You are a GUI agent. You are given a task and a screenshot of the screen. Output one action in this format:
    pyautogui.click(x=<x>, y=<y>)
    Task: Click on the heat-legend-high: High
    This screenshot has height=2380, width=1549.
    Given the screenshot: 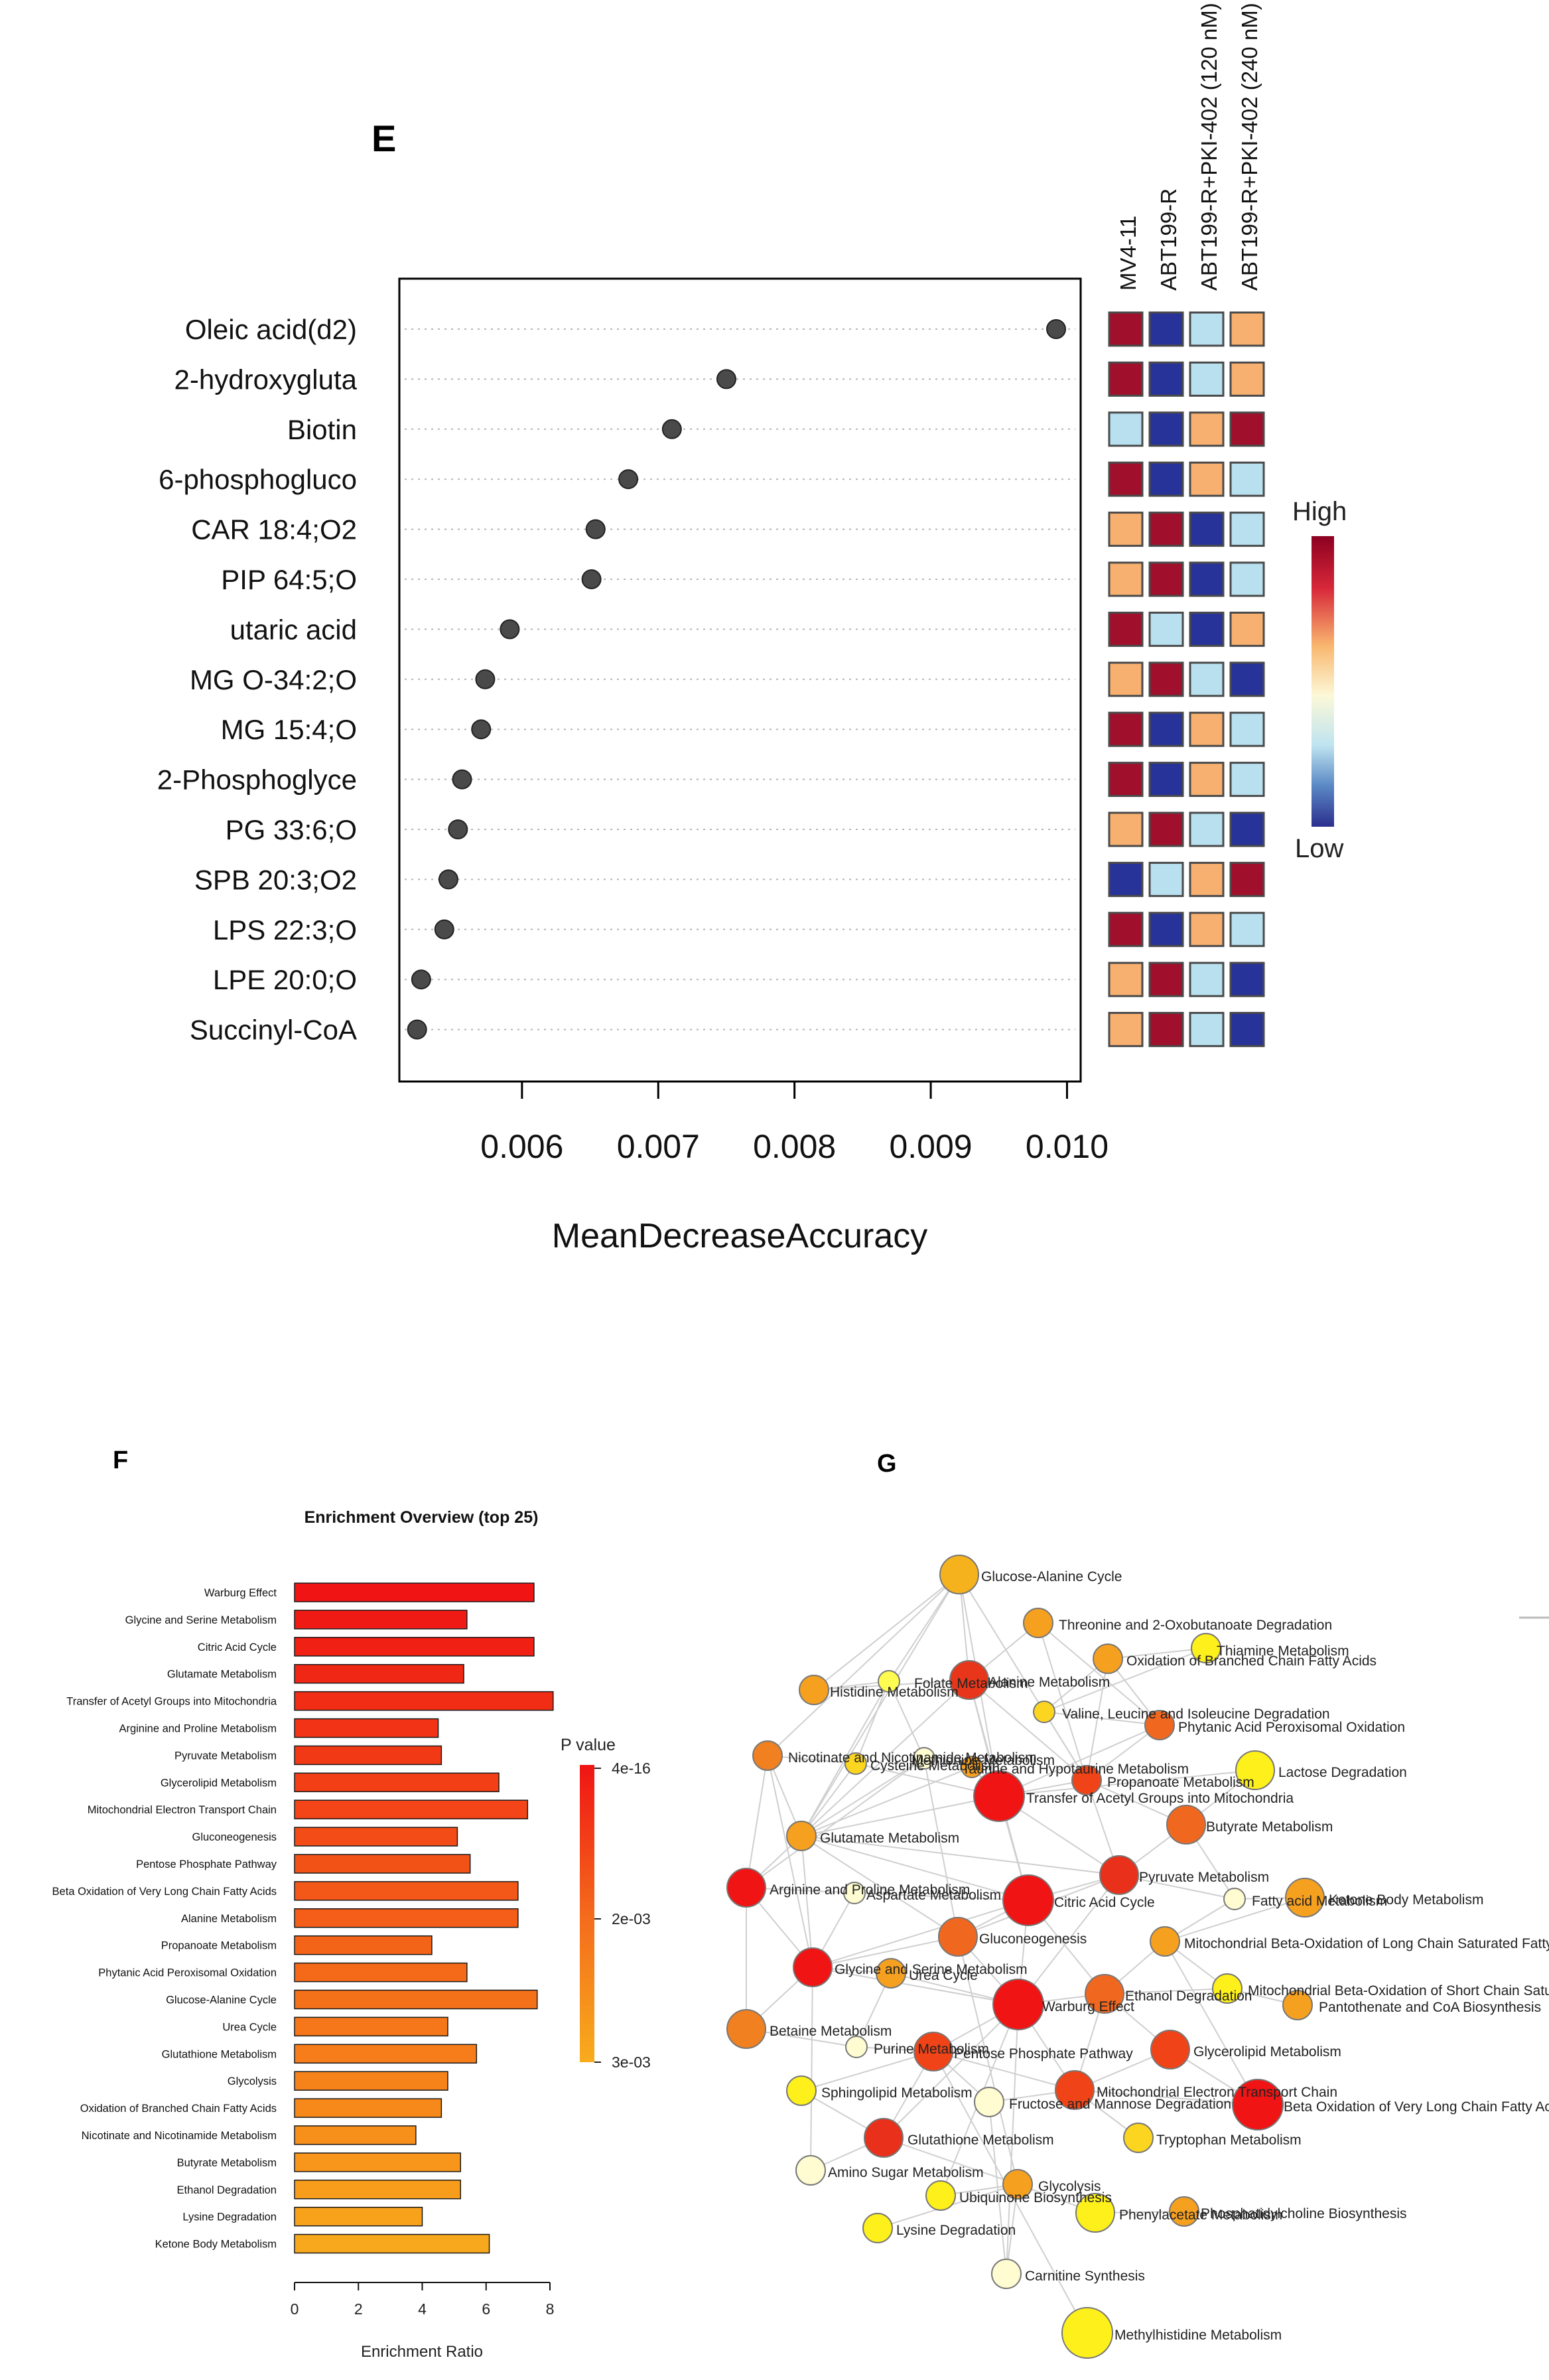 What is the action you would take?
    pyautogui.click(x=1319, y=511)
    